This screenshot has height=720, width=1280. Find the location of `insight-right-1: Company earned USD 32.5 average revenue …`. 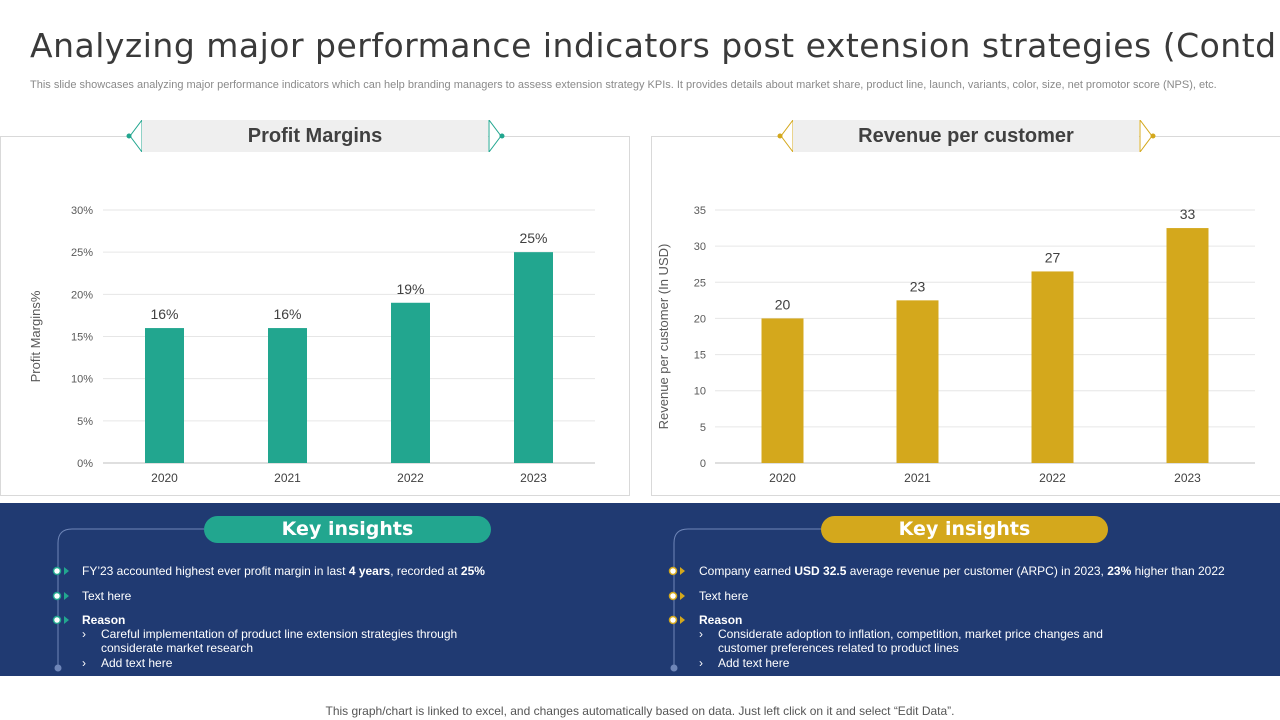

insight-right-1: Company earned USD 32.5 average revenue … is located at coordinates (962, 571).